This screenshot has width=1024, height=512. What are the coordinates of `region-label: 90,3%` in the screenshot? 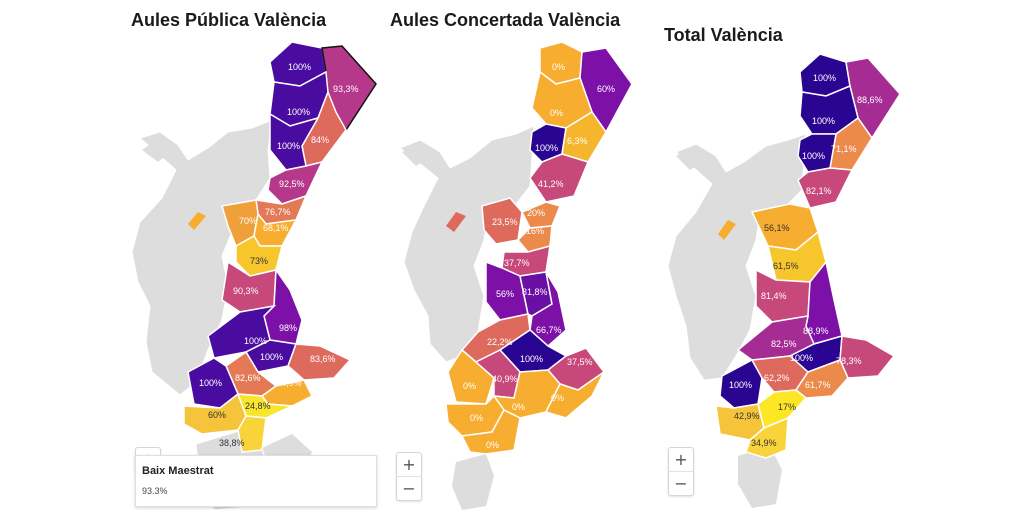 It's located at (246, 291).